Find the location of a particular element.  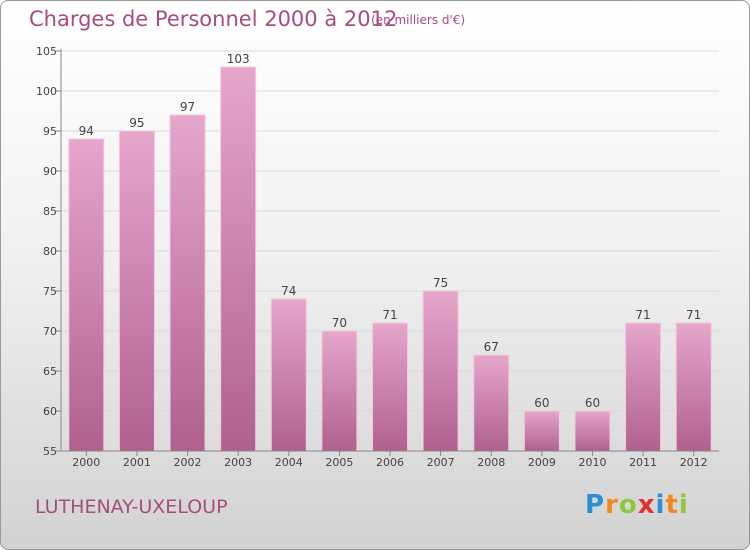

y-tick-label: 55 is located at coordinates (50, 451).